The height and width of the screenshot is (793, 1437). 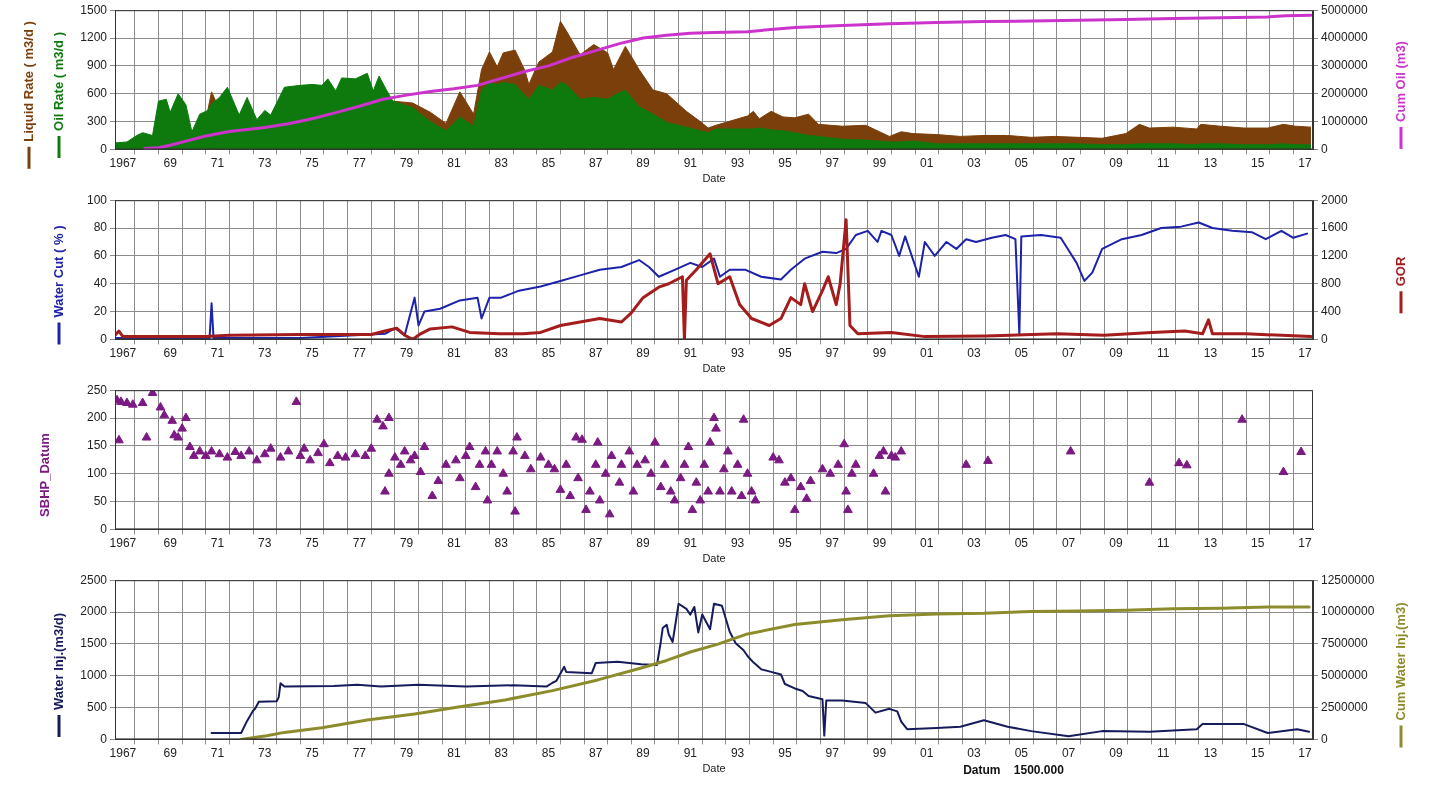 What do you see at coordinates (1345, 93) in the screenshot?
I see `y2-tick-label: 2000000` at bounding box center [1345, 93].